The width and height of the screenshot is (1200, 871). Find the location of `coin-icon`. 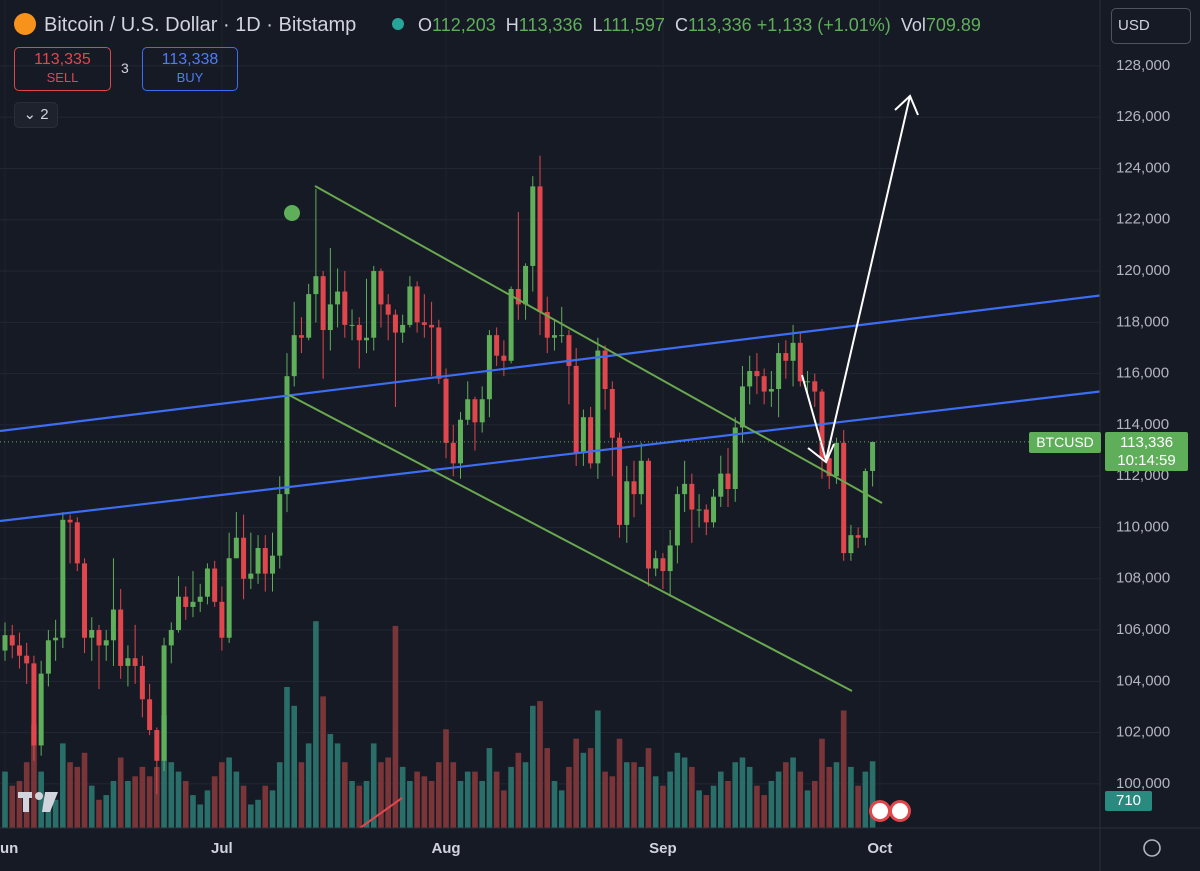

coin-icon is located at coordinates (25, 24).